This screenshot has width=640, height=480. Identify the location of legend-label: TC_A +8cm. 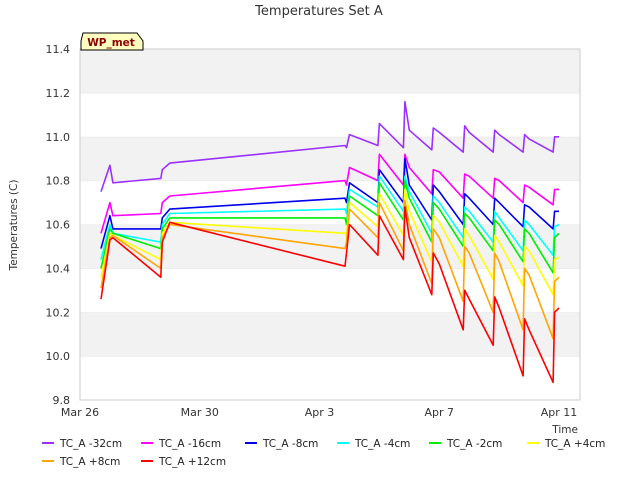
(89, 462).